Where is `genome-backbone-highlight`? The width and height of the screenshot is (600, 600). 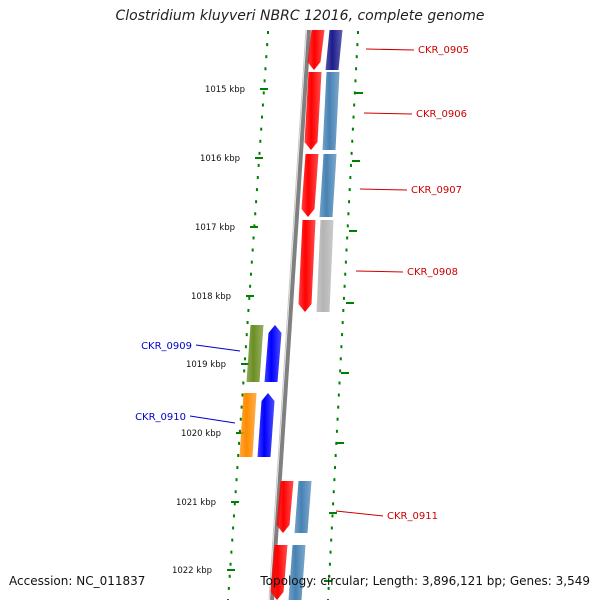
genome-backbone-highlight is located at coordinates (287, 314).